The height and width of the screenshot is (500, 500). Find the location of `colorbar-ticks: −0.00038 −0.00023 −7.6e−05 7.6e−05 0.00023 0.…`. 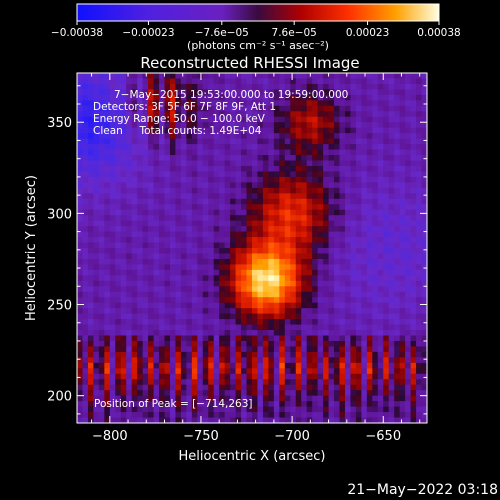

colorbar-ticks: −0.00038 −0.00023 −7.6e−05 7.6e−05 0.00023 0.… is located at coordinates (256, 30).